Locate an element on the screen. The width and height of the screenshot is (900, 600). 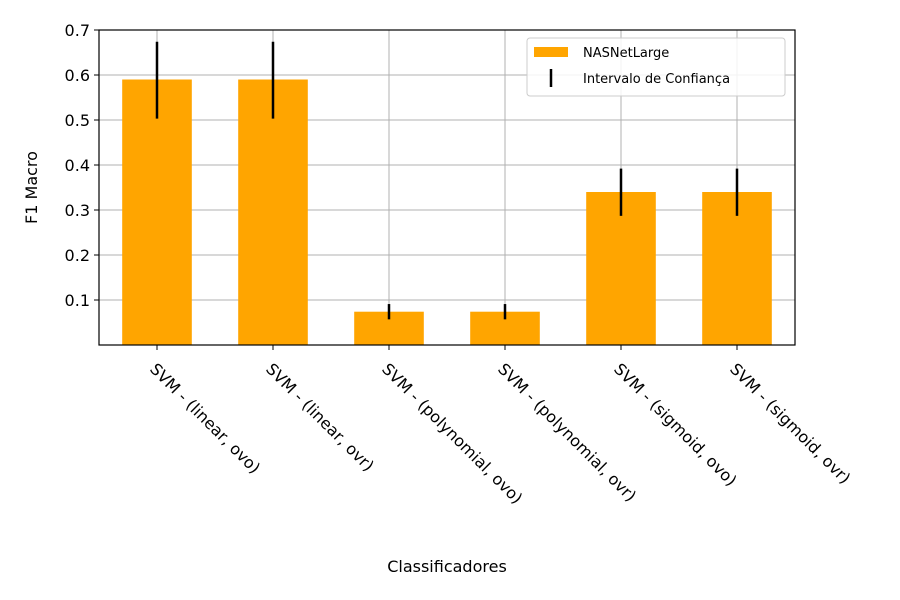
y-tick-label: 0.7 is located at coordinates (77, 30).